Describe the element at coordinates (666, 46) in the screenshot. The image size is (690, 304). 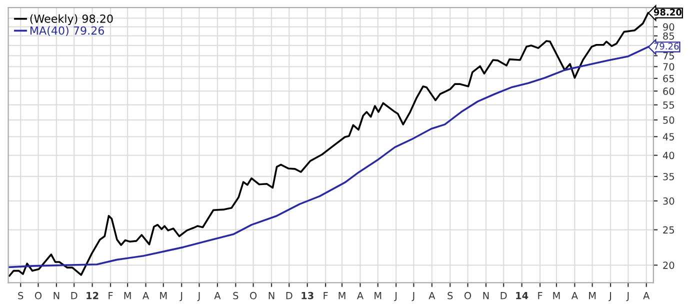
I see `annotation: 79.26` at that location.